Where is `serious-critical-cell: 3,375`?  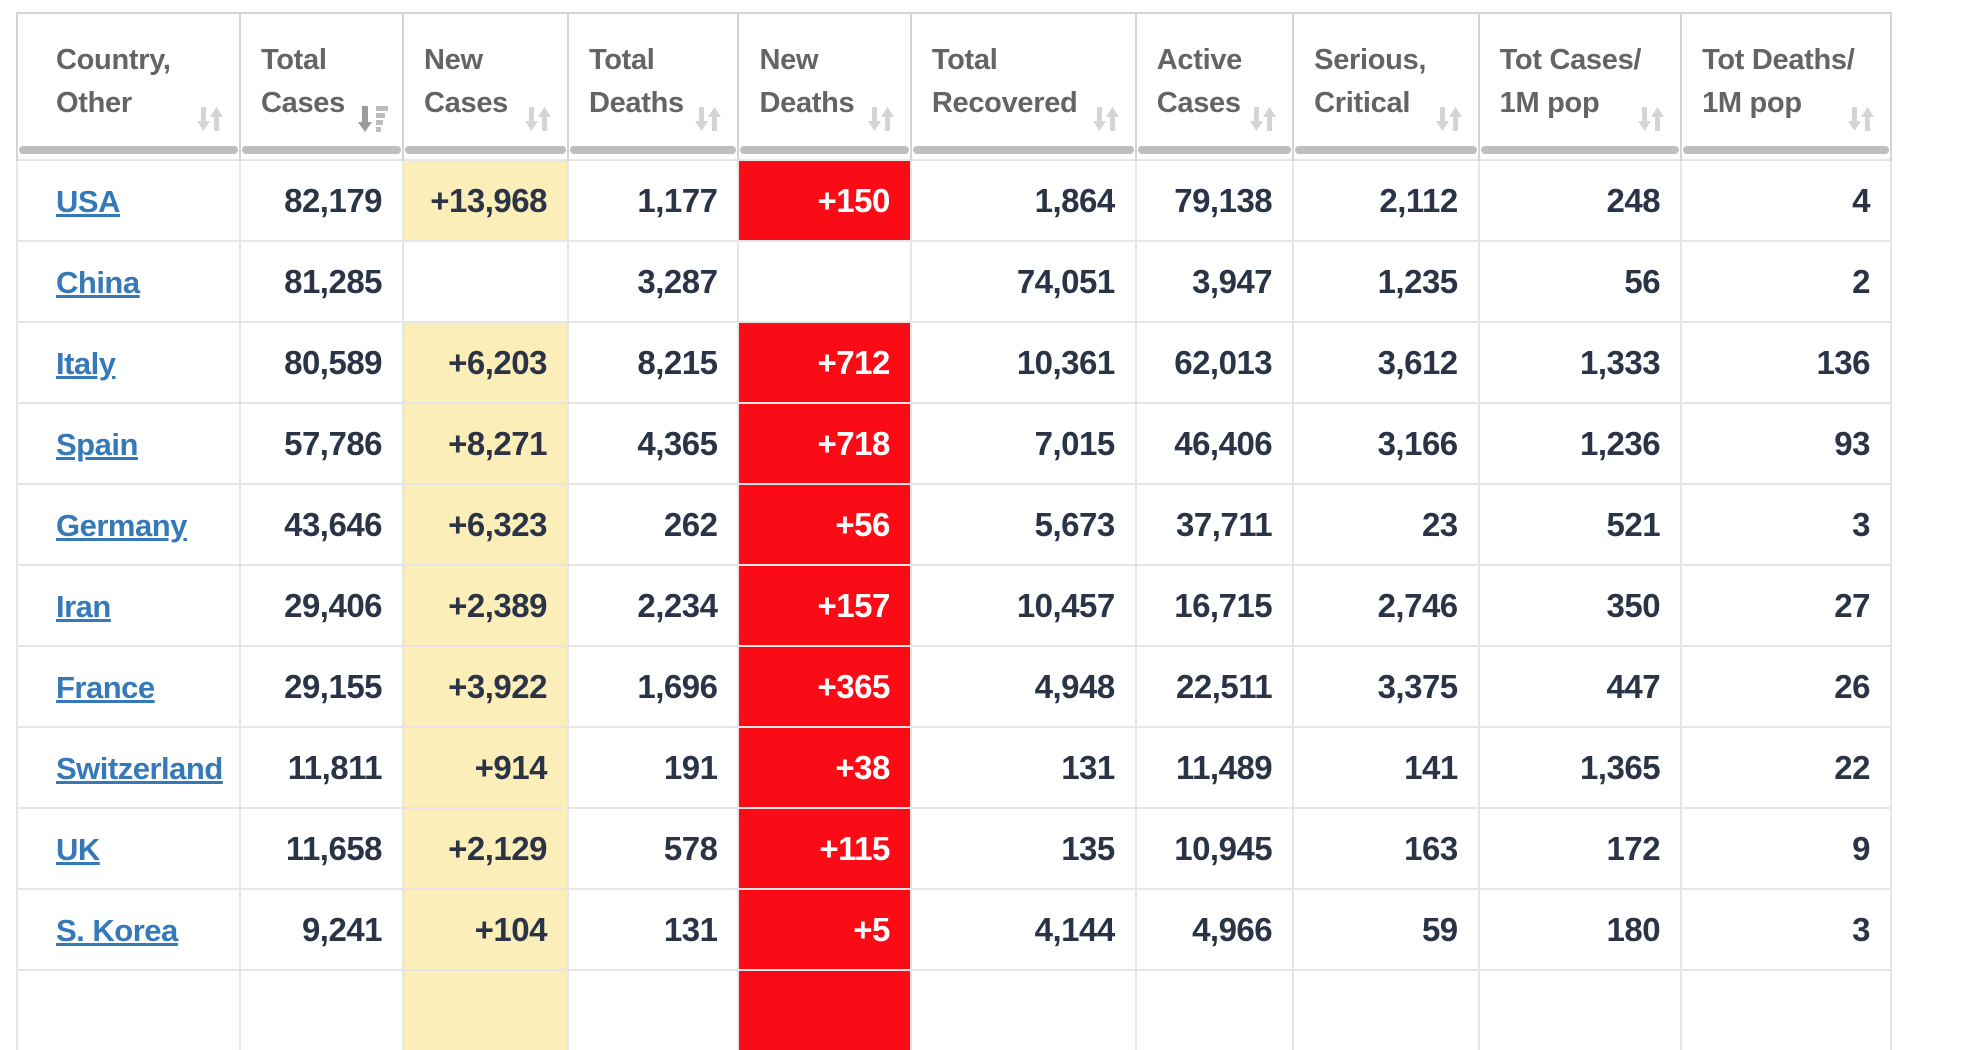 serious-critical-cell: 3,375 is located at coordinates (1386, 686).